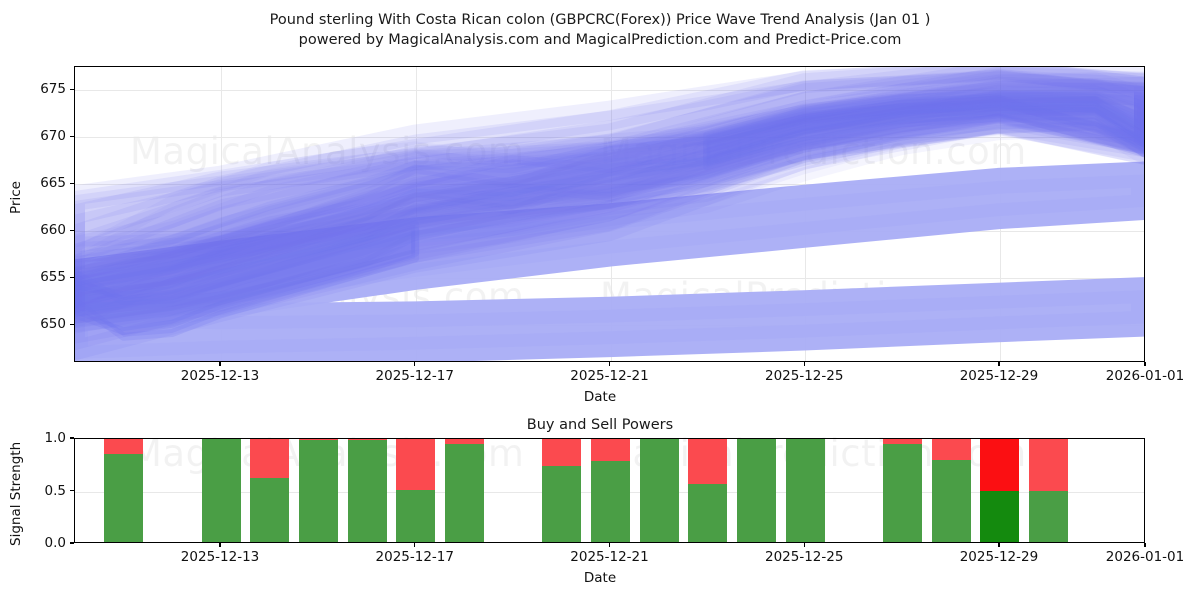 The height and width of the screenshot is (600, 1200). I want to click on price-x-axis-label: Date, so click(600, 397).